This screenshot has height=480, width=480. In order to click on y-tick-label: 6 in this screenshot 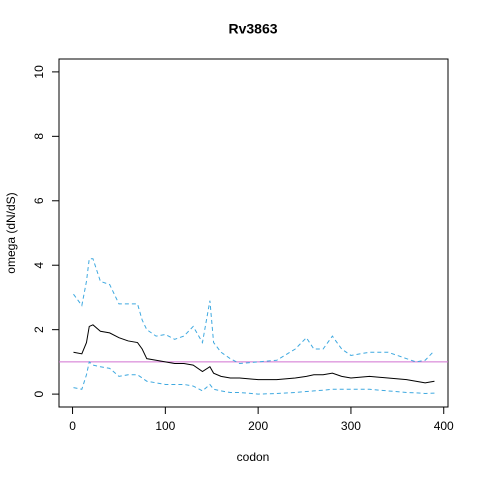, I will do `click(39, 200)`.